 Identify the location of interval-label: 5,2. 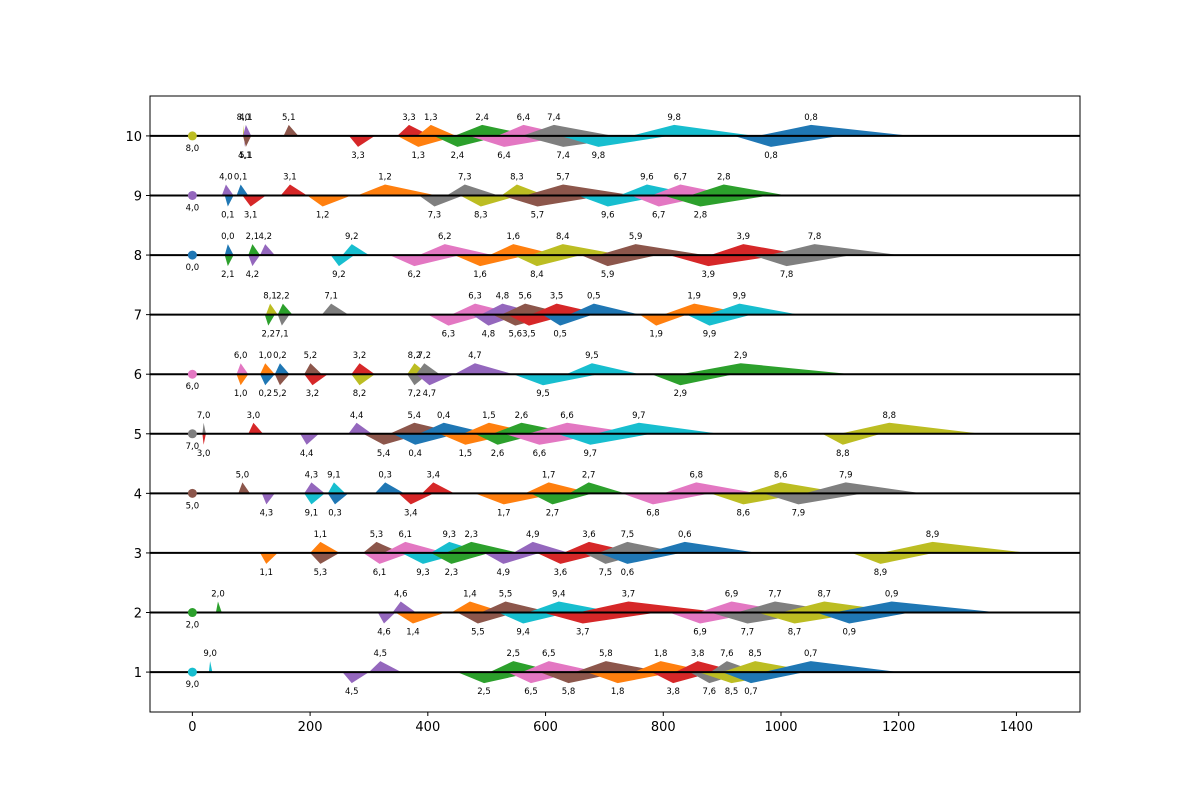
(280, 394).